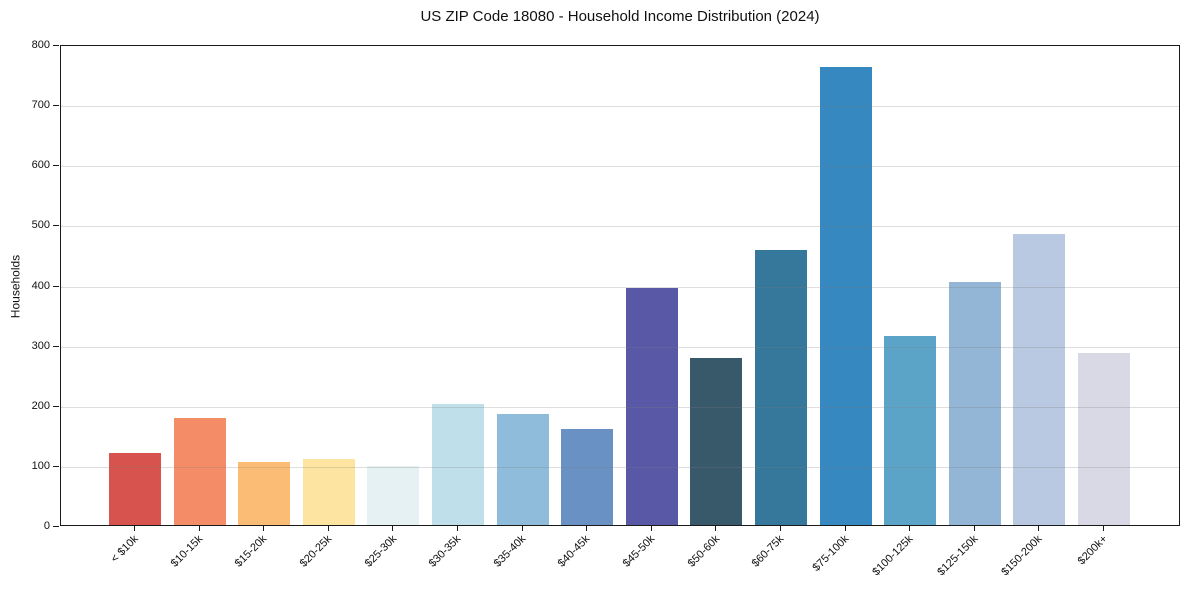  Describe the element at coordinates (587, 477) in the screenshot. I see `bar-$40-45k` at that location.